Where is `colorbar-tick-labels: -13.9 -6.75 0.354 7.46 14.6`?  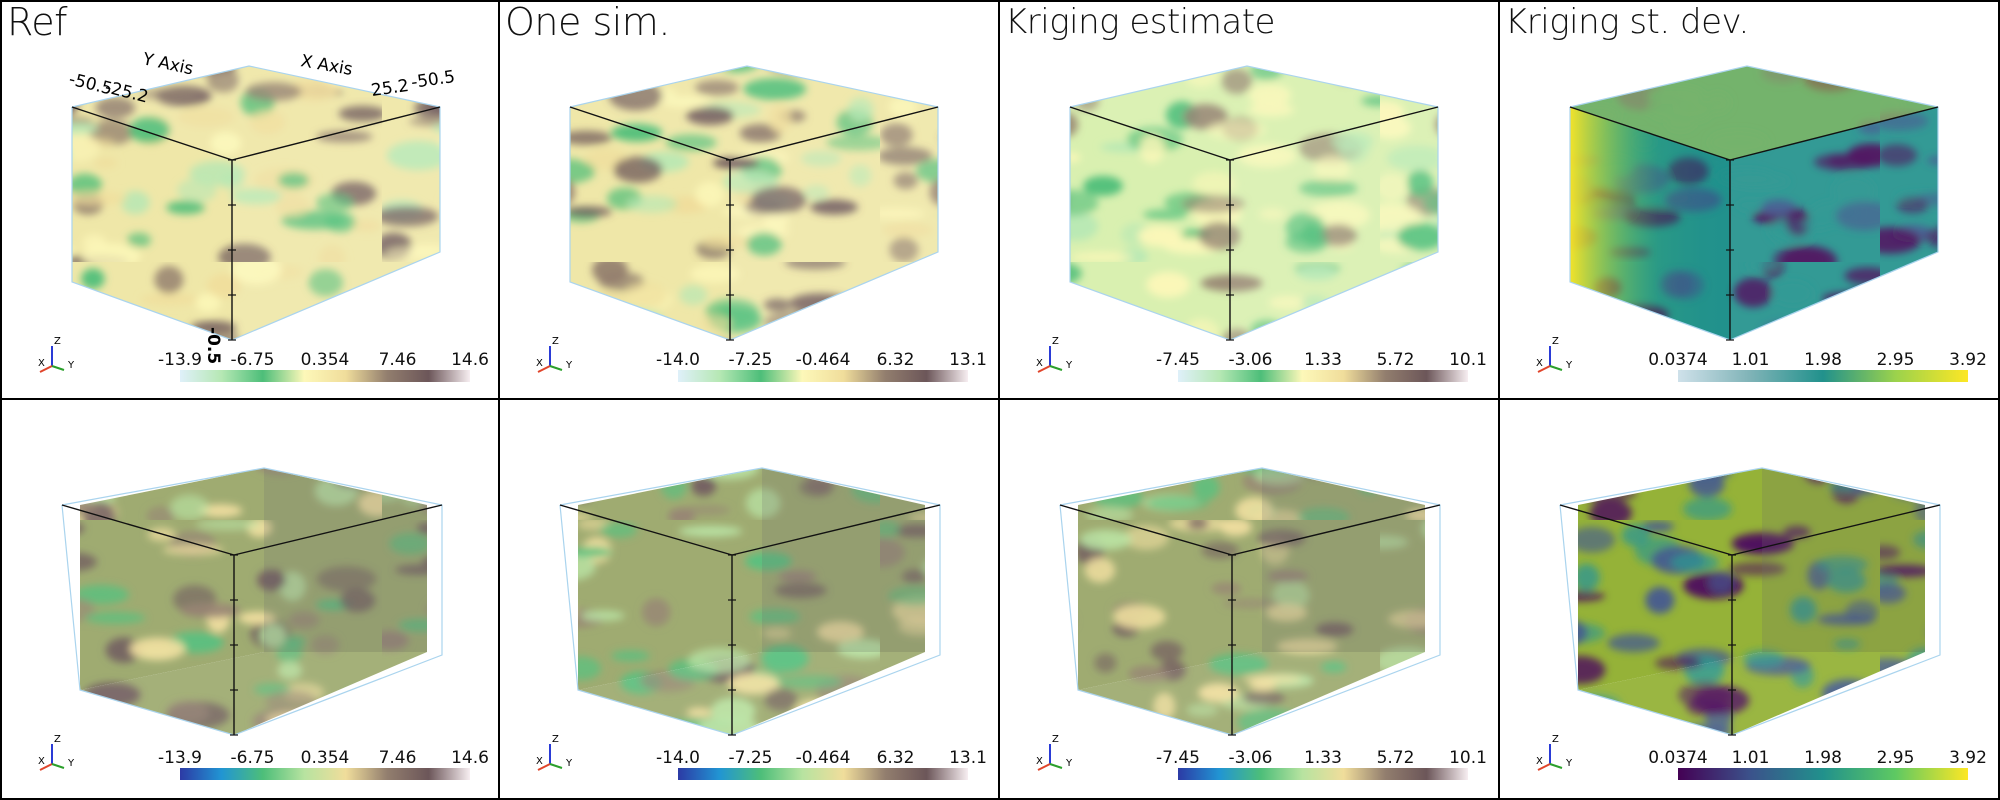 colorbar-tick-labels: -13.9 -6.75 0.354 7.46 14.6 is located at coordinates (328, 360).